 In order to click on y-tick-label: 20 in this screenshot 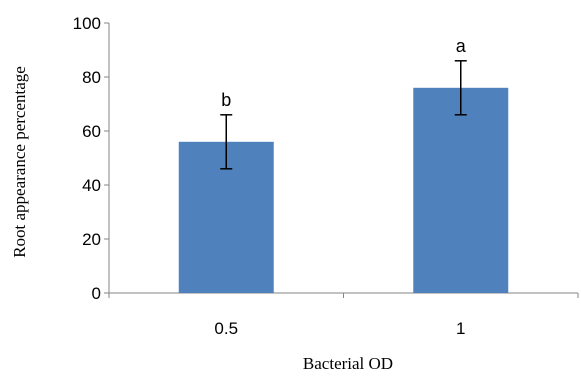, I will do `click(91, 239)`.